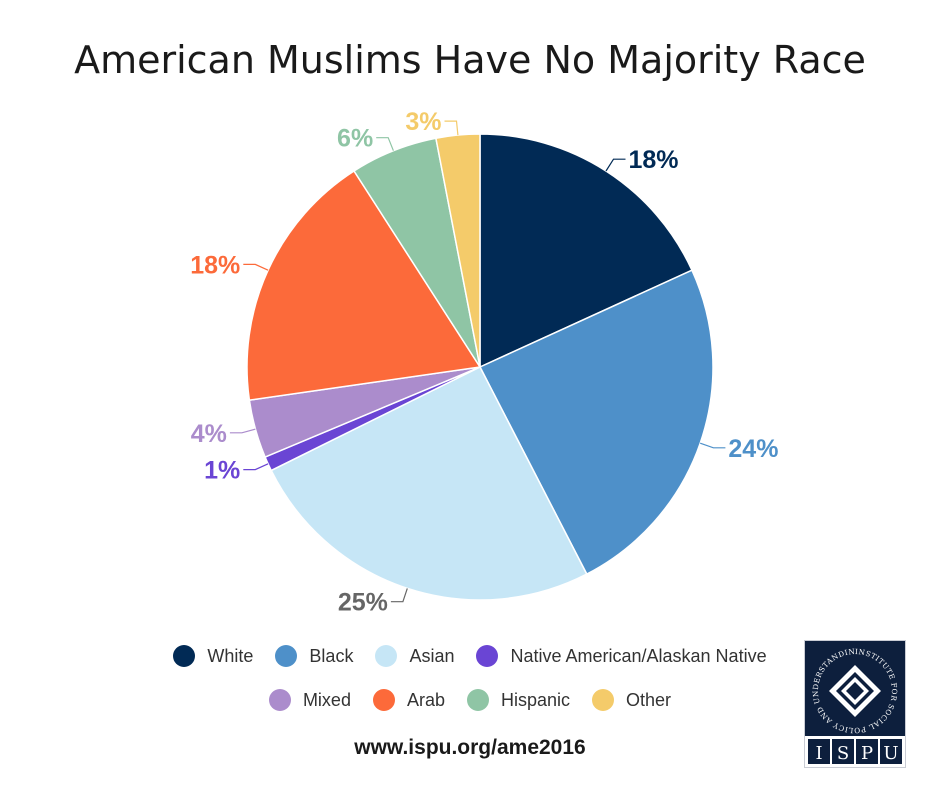 The height and width of the screenshot is (788, 940). I want to click on legend-item-white: White, so click(213, 656).